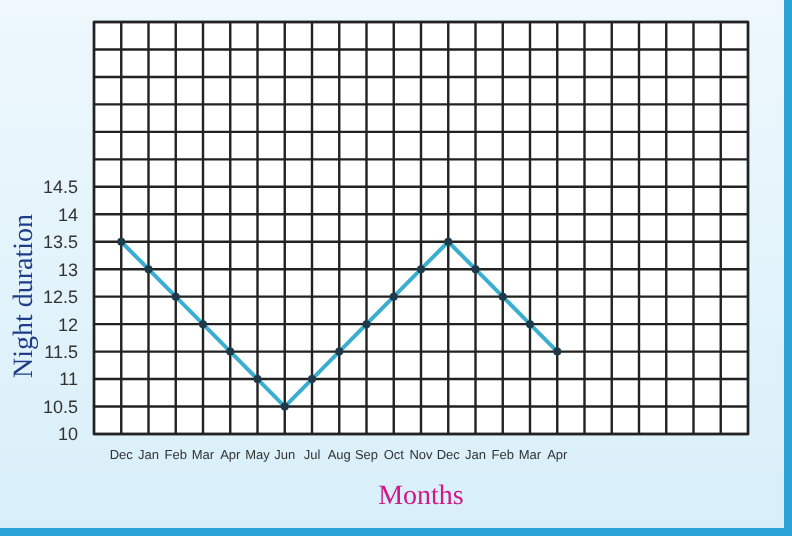 This screenshot has height=536, width=792. Describe the element at coordinates (25, 295) in the screenshot. I see `y-axis-title: Night duration` at that location.